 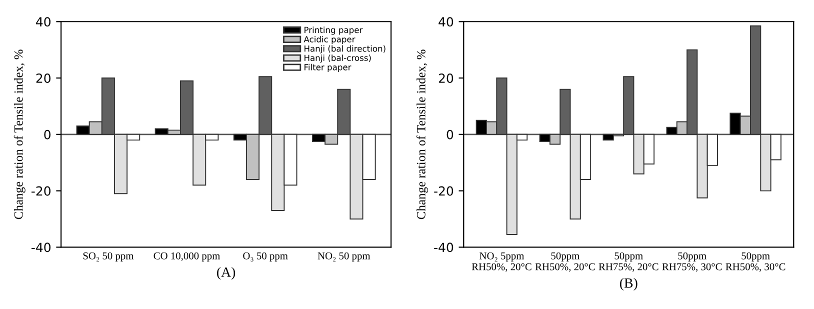 I want to click on x-axis-title: (A), so click(x=226, y=273).